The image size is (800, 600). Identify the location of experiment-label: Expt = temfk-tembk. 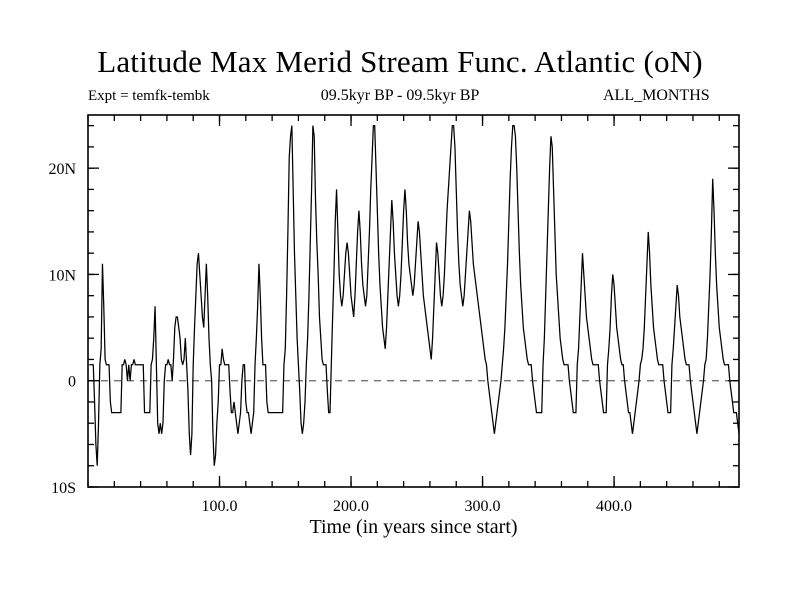
(149, 96).